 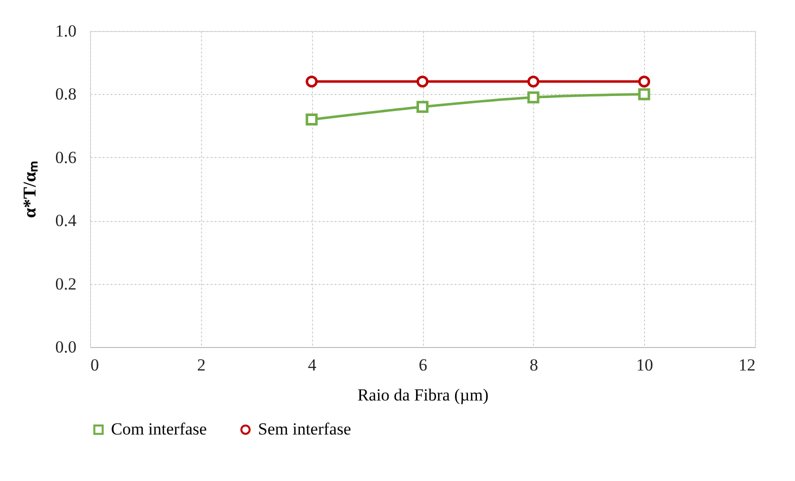 What do you see at coordinates (423, 365) in the screenshot?
I see `x-tick-label: 6` at bounding box center [423, 365].